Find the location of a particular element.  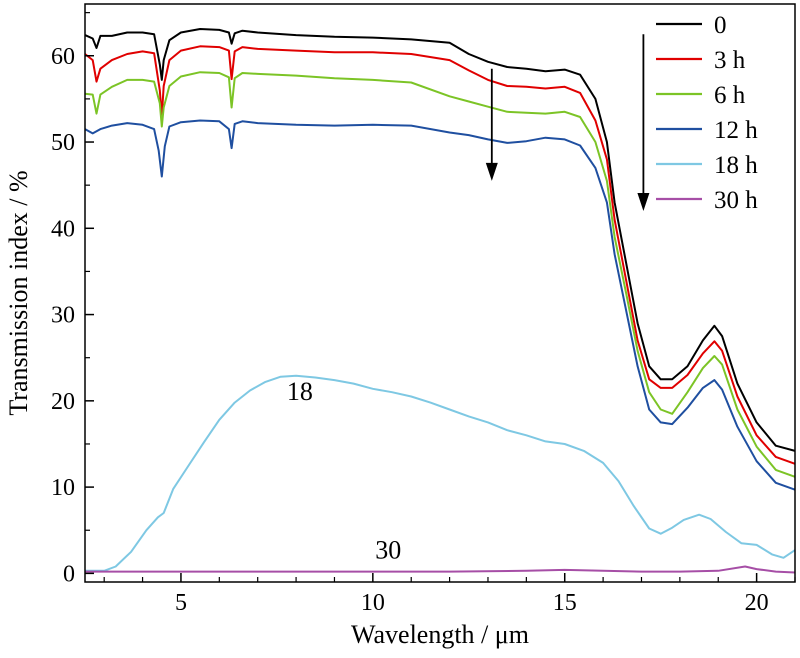

legend-label: 6 h is located at coordinates (730, 95).